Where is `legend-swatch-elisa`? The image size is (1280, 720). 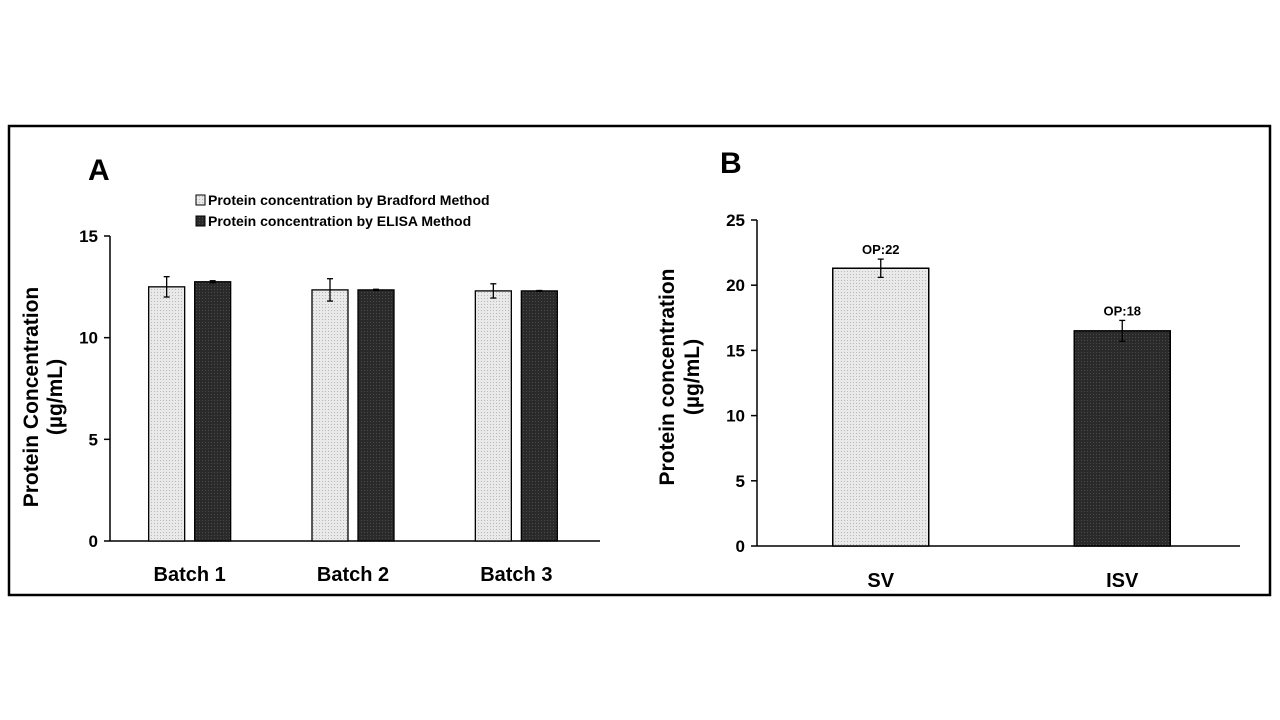 legend-swatch-elisa is located at coordinates (200, 221).